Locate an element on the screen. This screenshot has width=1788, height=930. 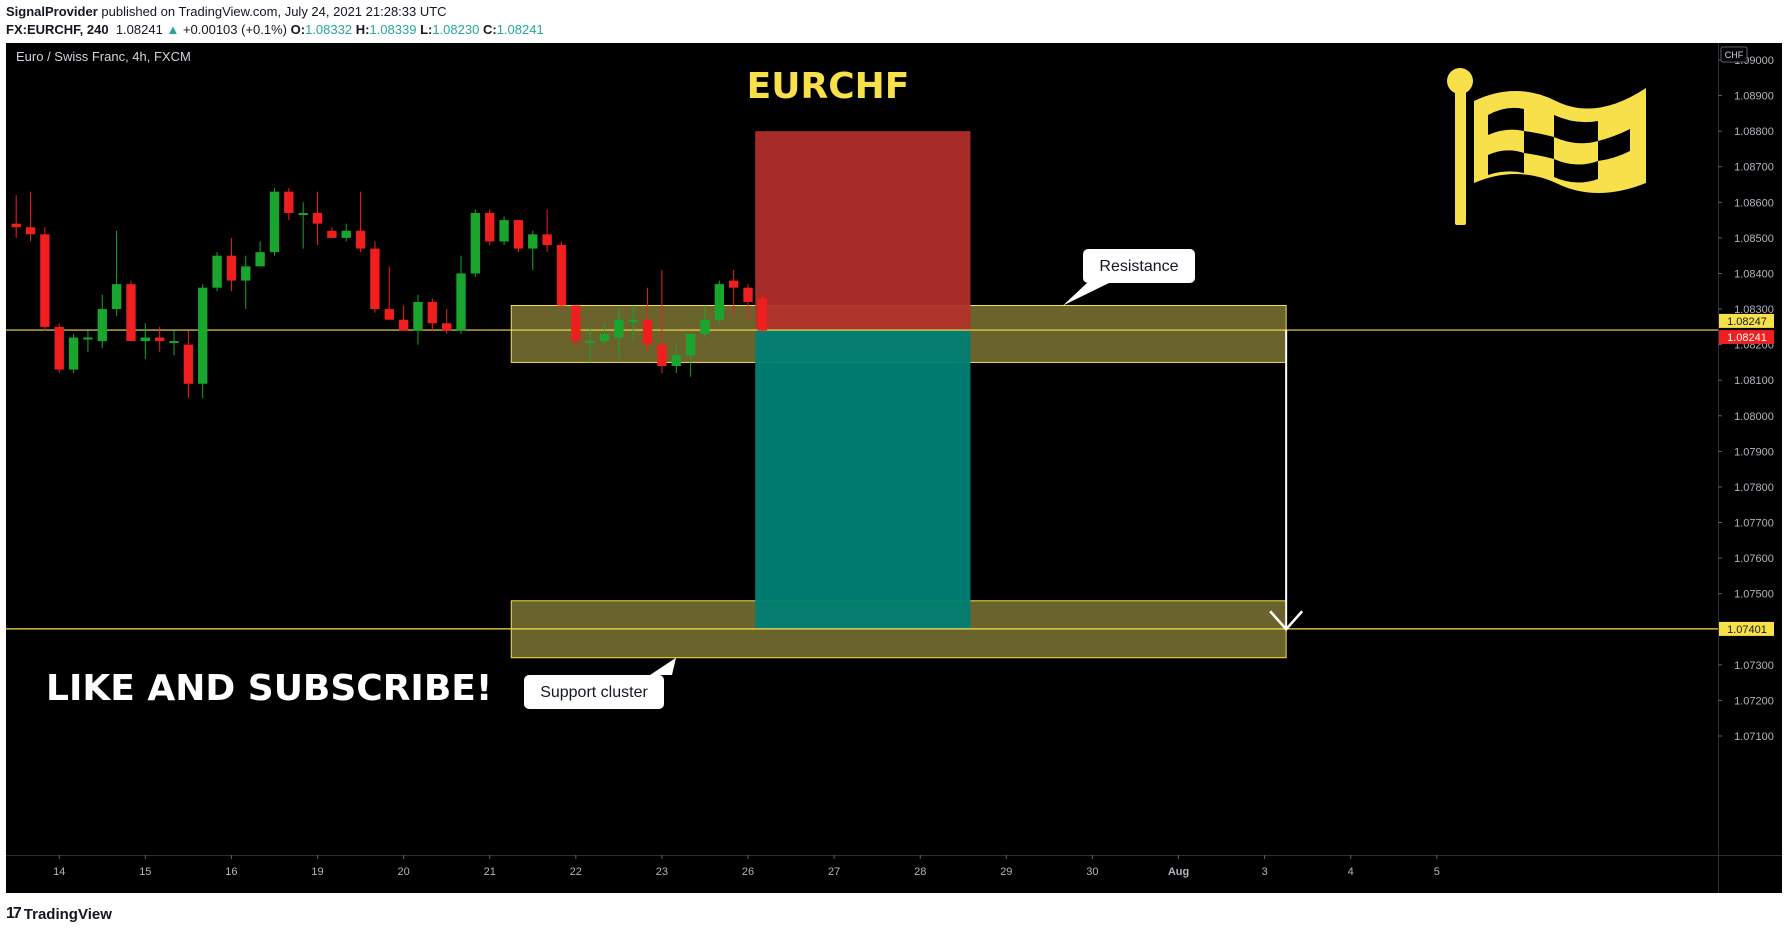
price-tick-label: 1.07700 is located at coordinates (1754, 524).